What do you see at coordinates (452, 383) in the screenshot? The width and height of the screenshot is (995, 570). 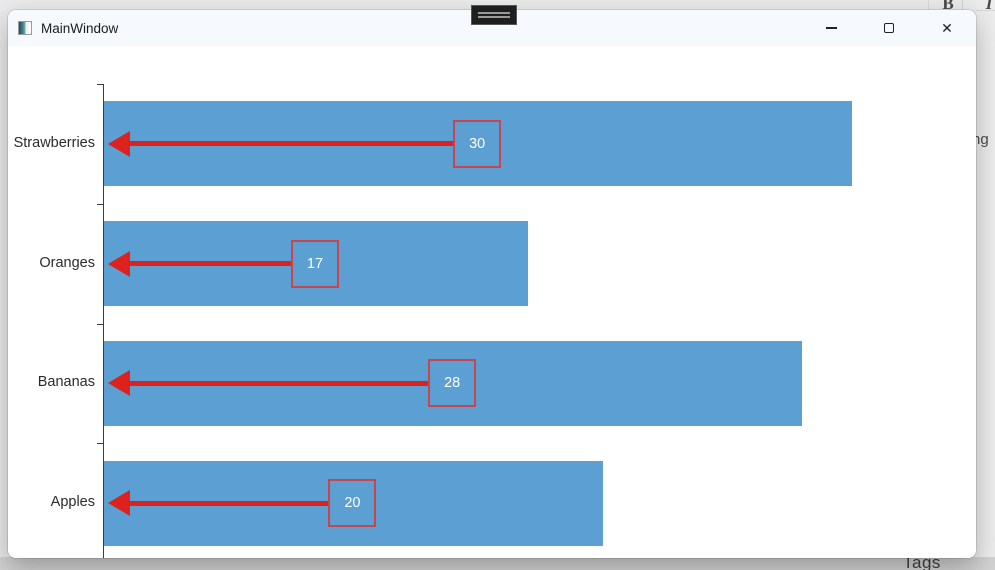 I see `value-annotation-box: 28` at bounding box center [452, 383].